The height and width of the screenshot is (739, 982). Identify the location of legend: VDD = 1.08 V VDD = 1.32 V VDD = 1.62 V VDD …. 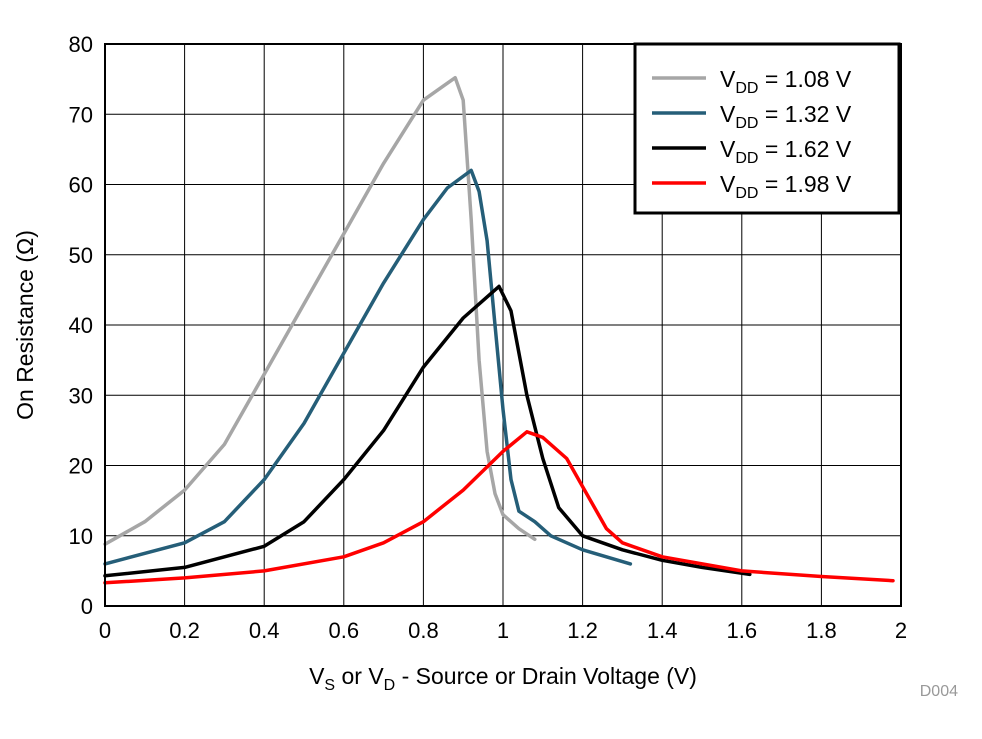
(767, 128).